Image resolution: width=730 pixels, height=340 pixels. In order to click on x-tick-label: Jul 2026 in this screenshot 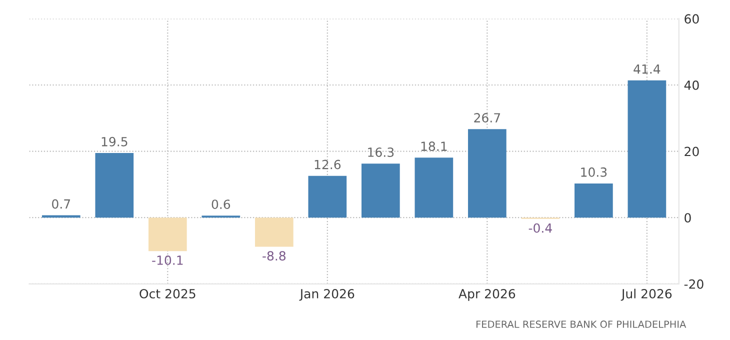, I will do `click(646, 294)`.